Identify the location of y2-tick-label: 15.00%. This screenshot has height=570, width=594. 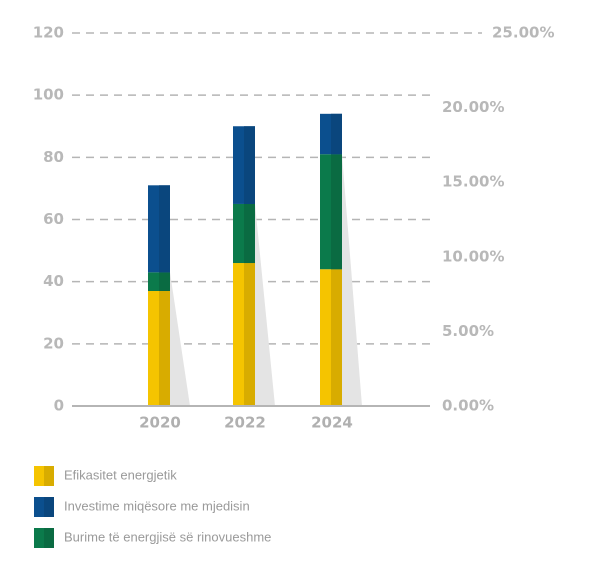
(473, 182).